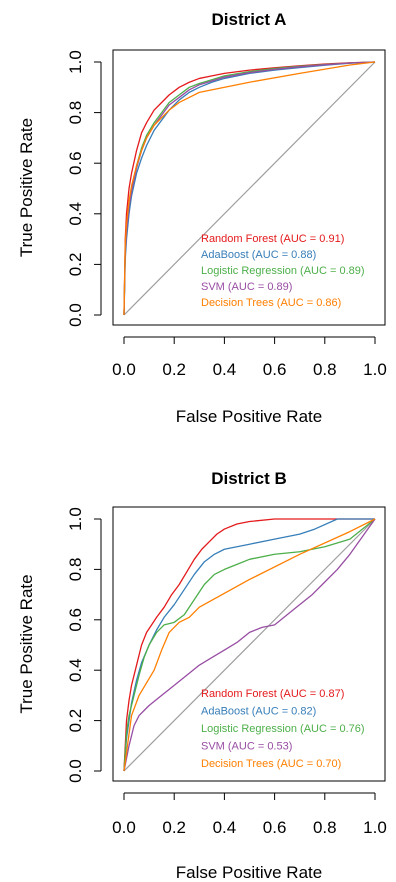 The height and width of the screenshot is (882, 396). I want to click on legend-entry-logistic-regression: Logistic Regression (AUC = 0.76), so click(283, 729).